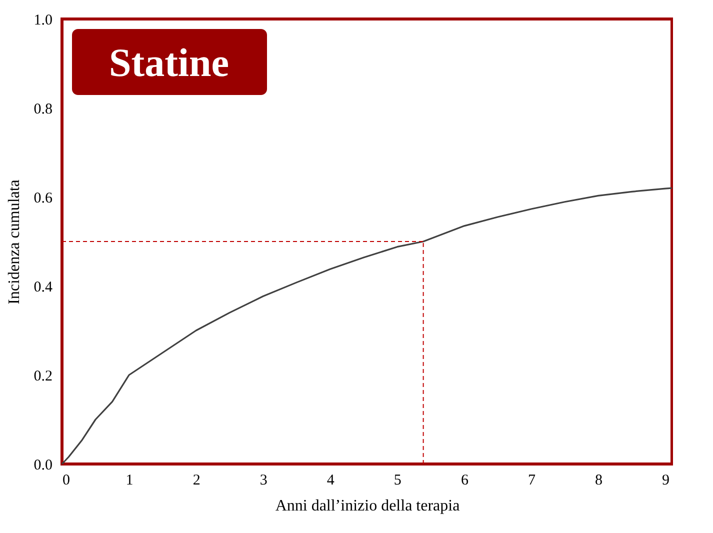  What do you see at coordinates (599, 480) in the screenshot?
I see `x-tick-label: 8` at bounding box center [599, 480].